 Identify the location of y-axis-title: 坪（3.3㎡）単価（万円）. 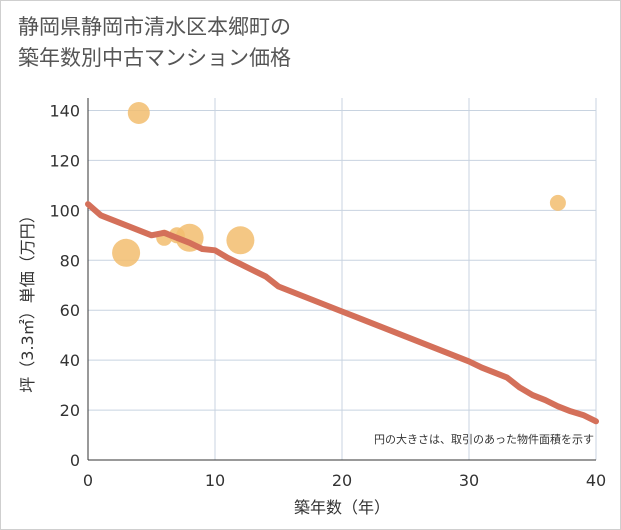
(27, 299).